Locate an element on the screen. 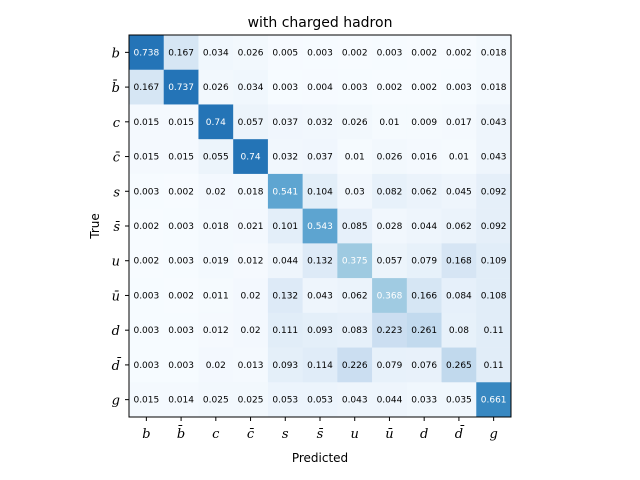 The height and width of the screenshot is (480, 640). cell-value-label: 0.012 is located at coordinates (251, 262).